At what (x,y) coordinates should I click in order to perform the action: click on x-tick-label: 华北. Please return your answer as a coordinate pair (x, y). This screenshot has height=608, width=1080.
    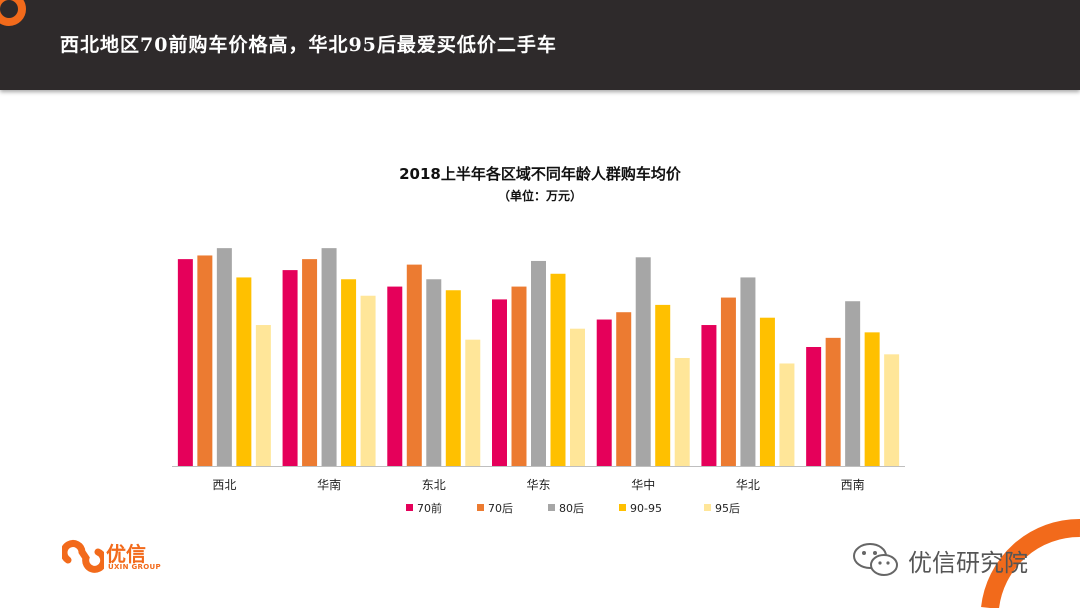
    Looking at the image, I should click on (748, 485).